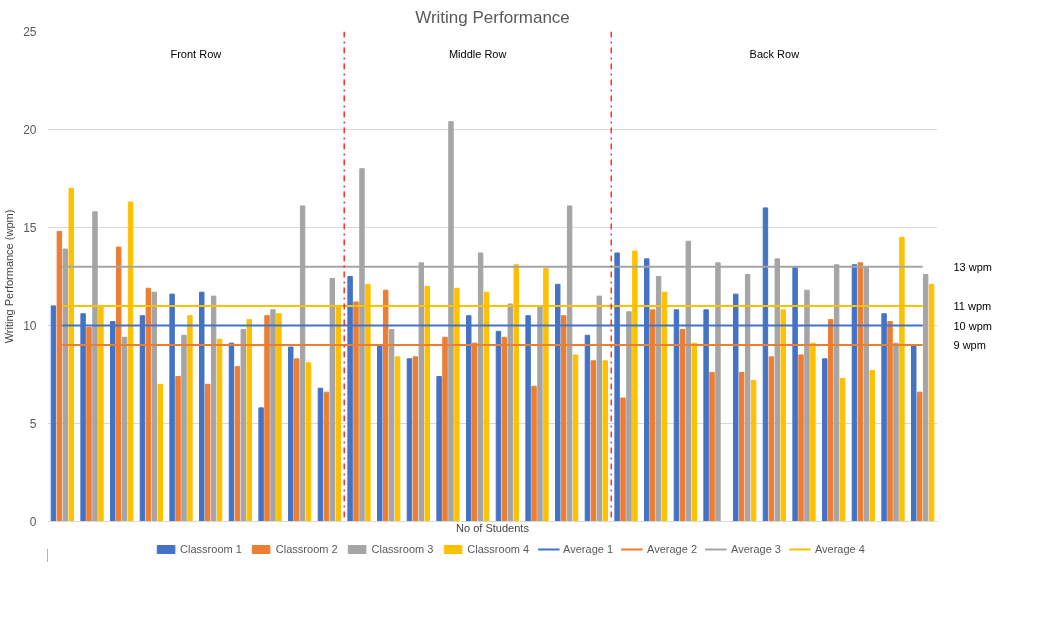  What do you see at coordinates (972, 305) in the screenshot?
I see `text: 11 wpm` at bounding box center [972, 305].